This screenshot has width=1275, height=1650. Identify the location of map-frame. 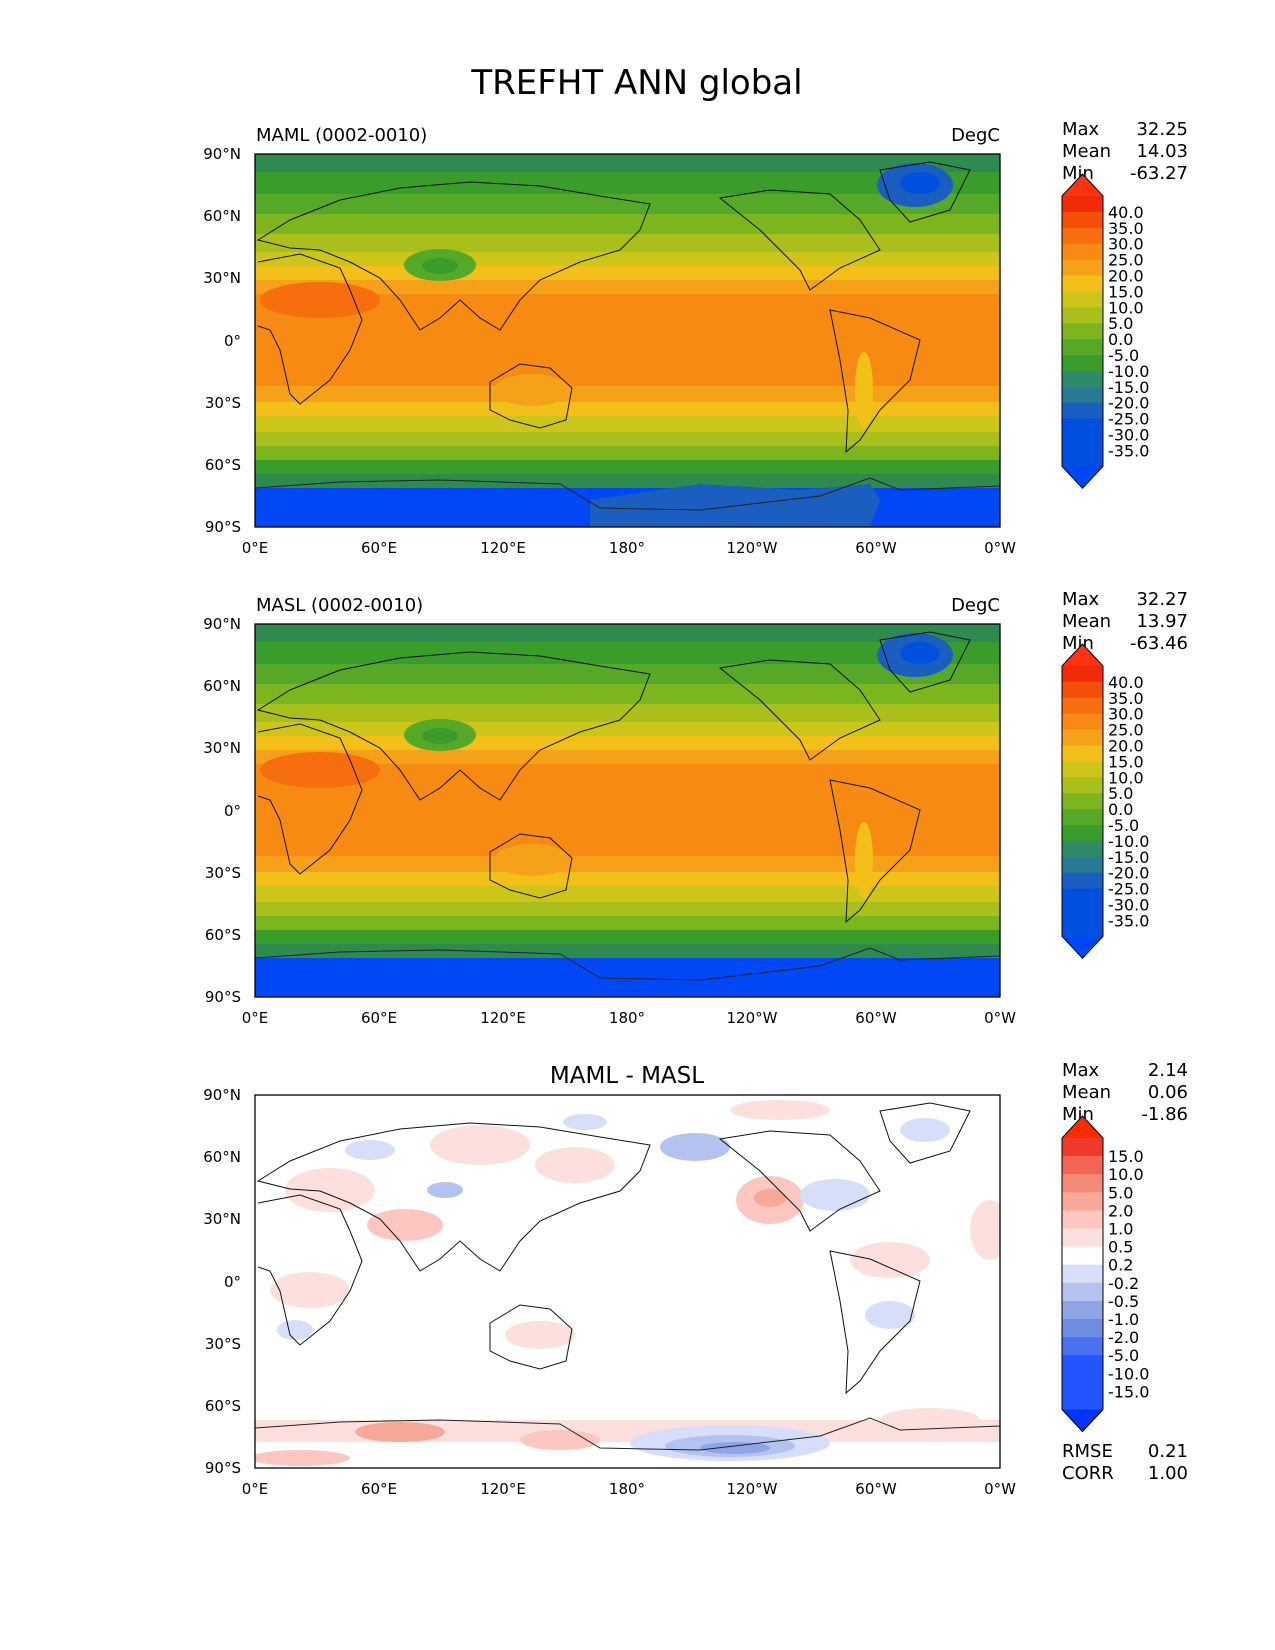
(627, 810).